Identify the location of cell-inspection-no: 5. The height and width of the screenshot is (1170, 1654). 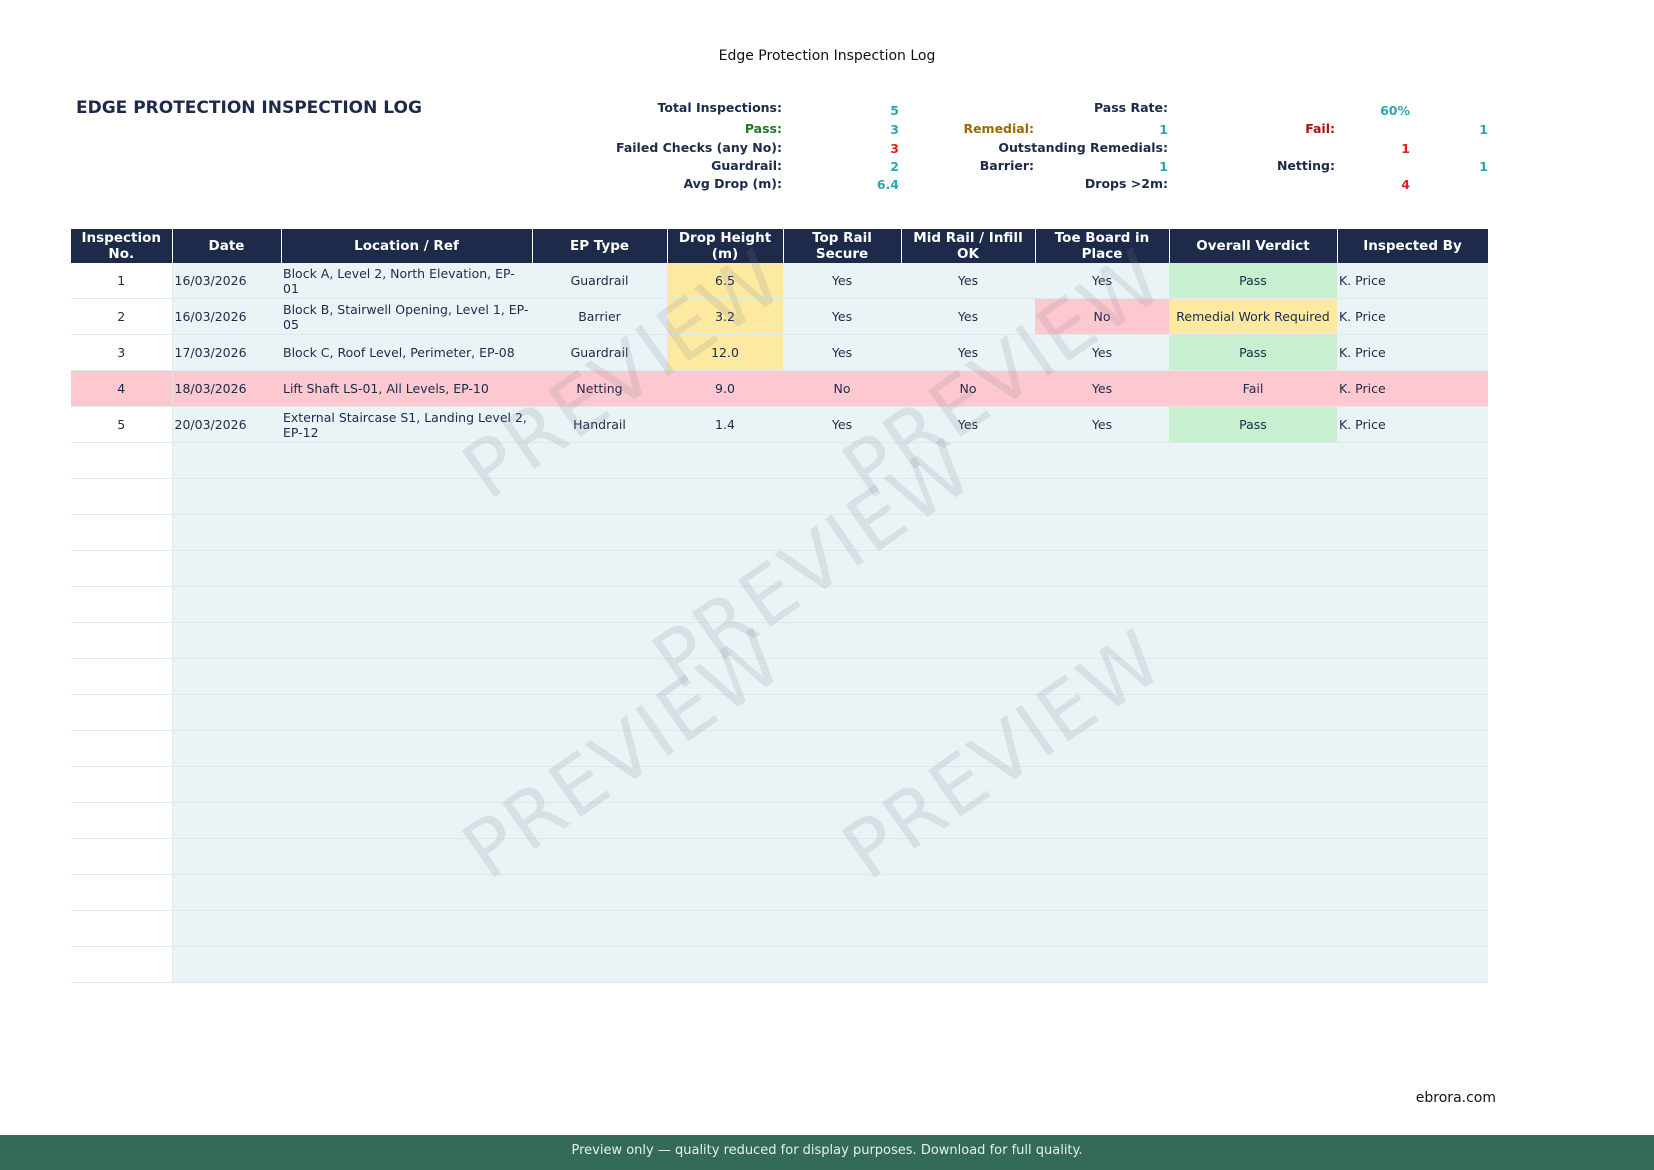
(122, 424).